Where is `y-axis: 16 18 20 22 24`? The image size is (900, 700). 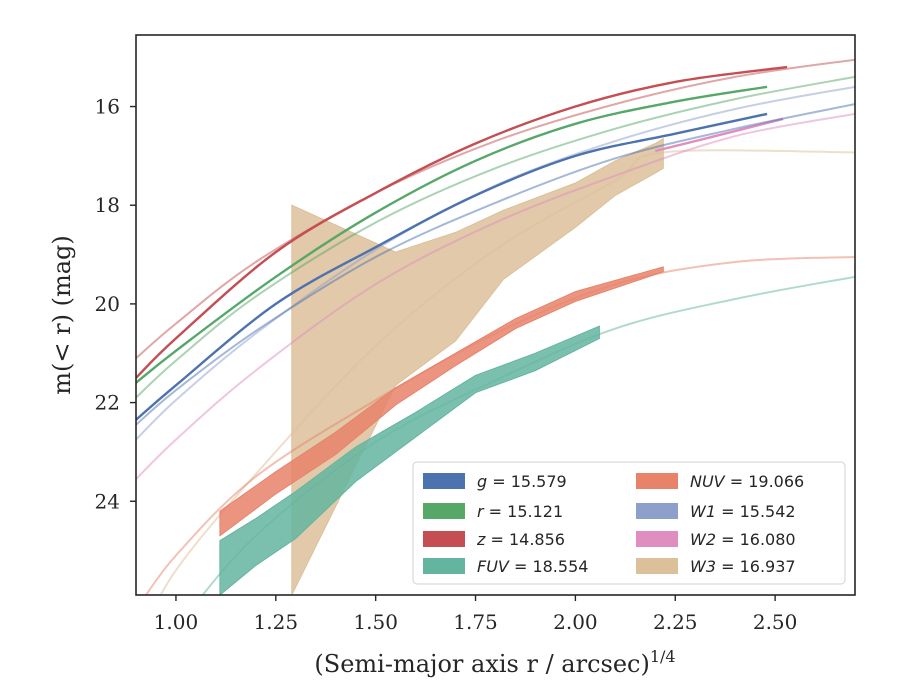
y-axis: 16 18 20 22 24 is located at coordinates (115, 304).